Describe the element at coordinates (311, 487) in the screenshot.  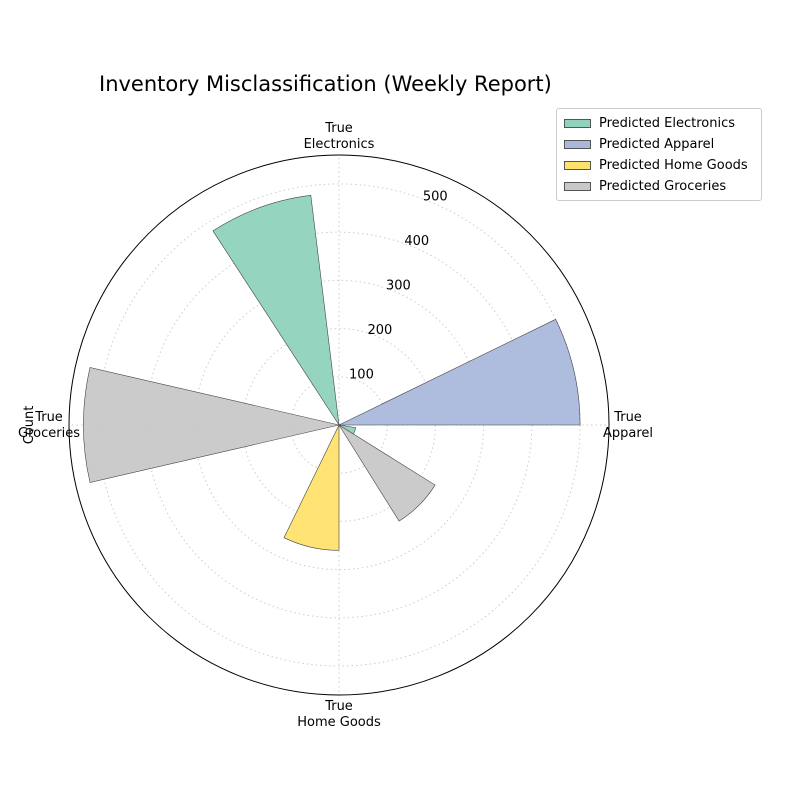
I see `bar-predicted-home-goods` at that location.